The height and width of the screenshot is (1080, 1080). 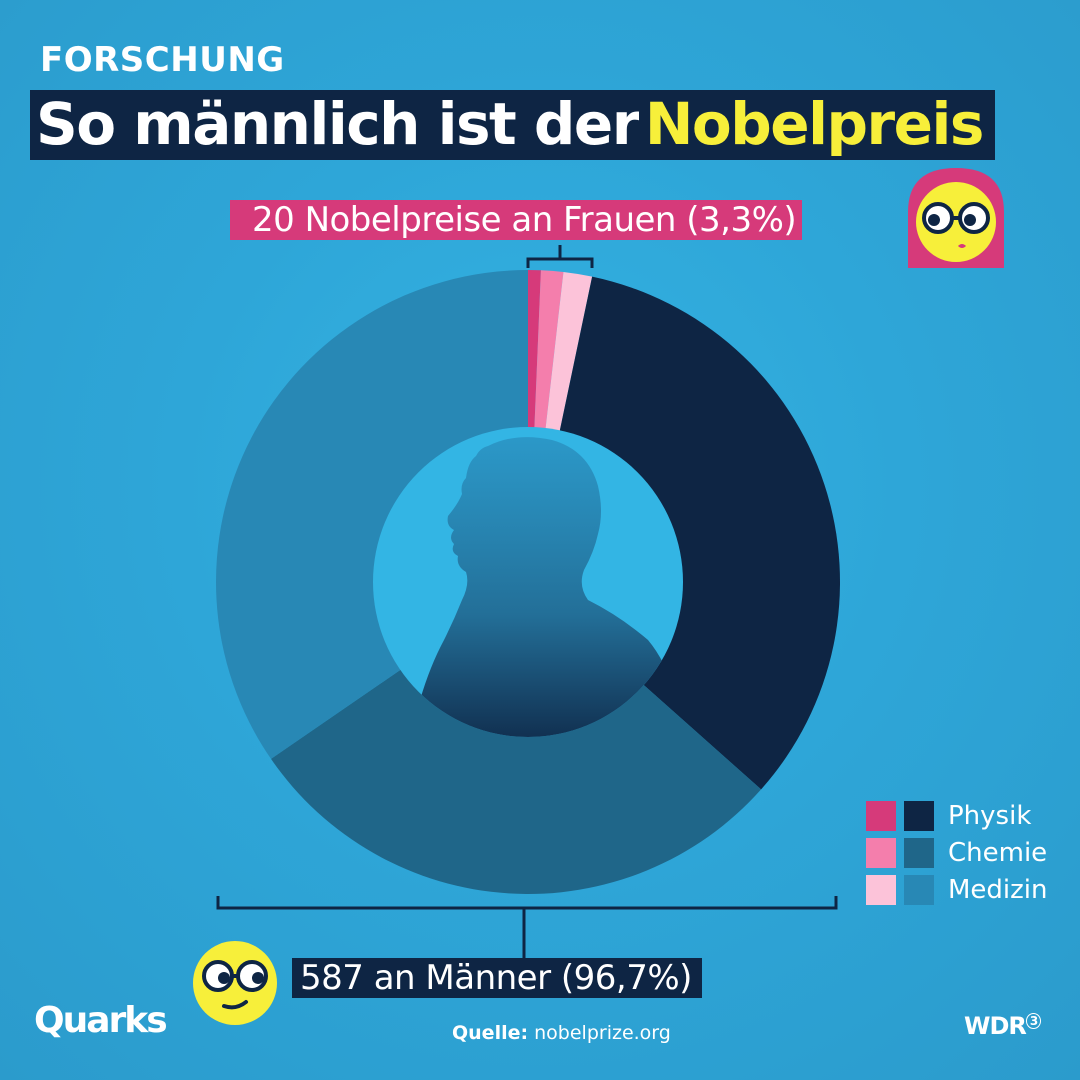 What do you see at coordinates (881, 852) in the screenshot?
I see `legend-swatch-women-chemie` at bounding box center [881, 852].